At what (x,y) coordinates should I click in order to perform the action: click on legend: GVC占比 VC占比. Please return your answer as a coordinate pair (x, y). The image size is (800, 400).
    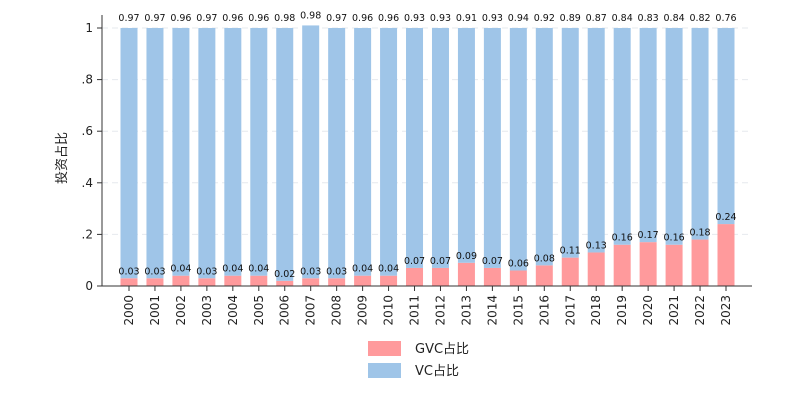
    Looking at the image, I should click on (418, 360).